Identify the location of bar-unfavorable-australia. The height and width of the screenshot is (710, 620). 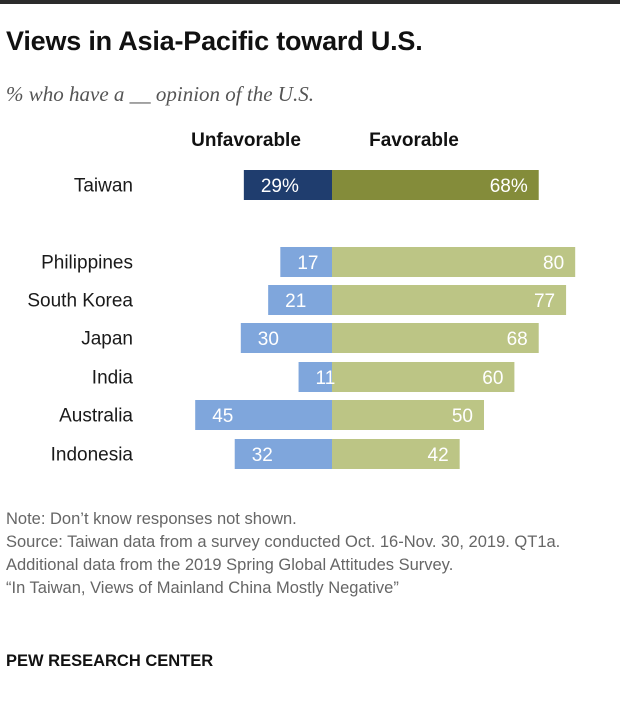
(263, 415).